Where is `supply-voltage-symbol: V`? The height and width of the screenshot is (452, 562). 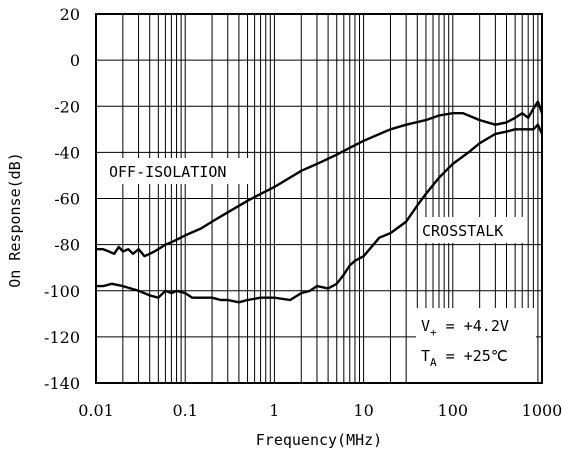 supply-voltage-symbol: V is located at coordinates (425, 326).